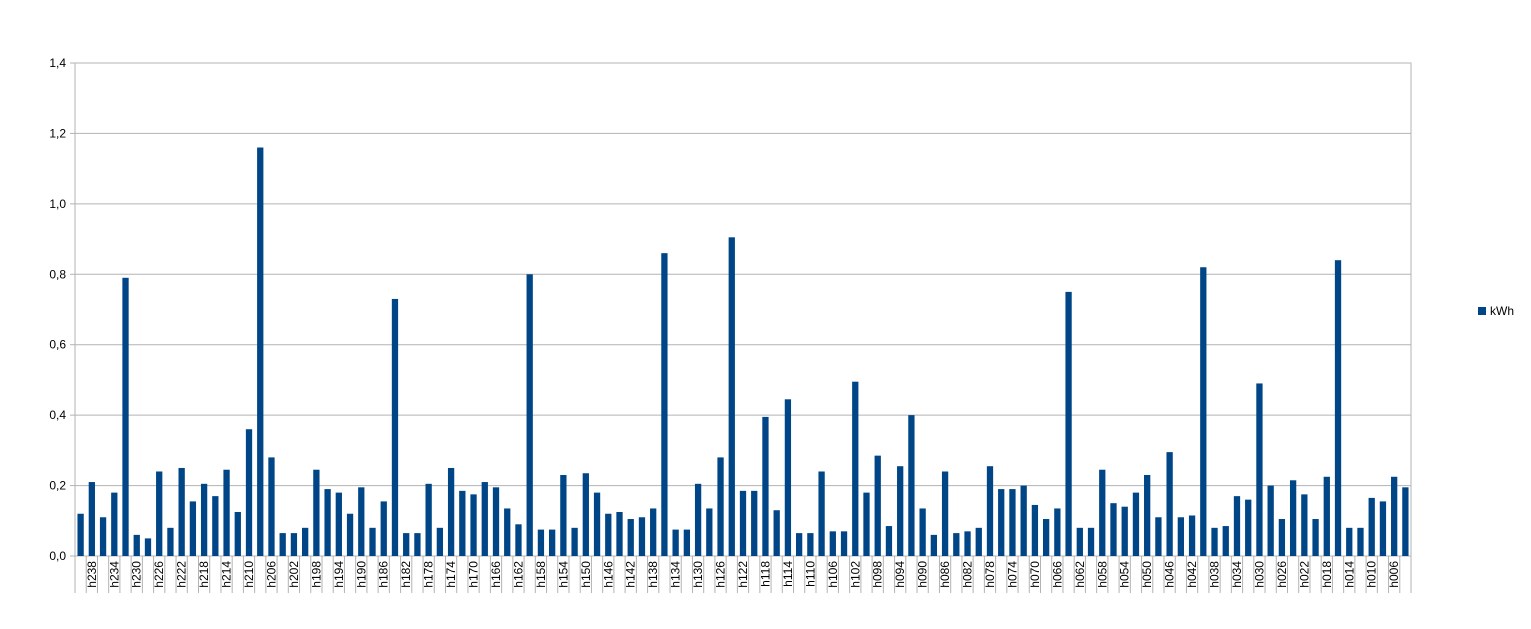 This screenshot has width=1531, height=629. What do you see at coordinates (1057, 574) in the screenshot?
I see `x-tick-label: h066` at bounding box center [1057, 574].